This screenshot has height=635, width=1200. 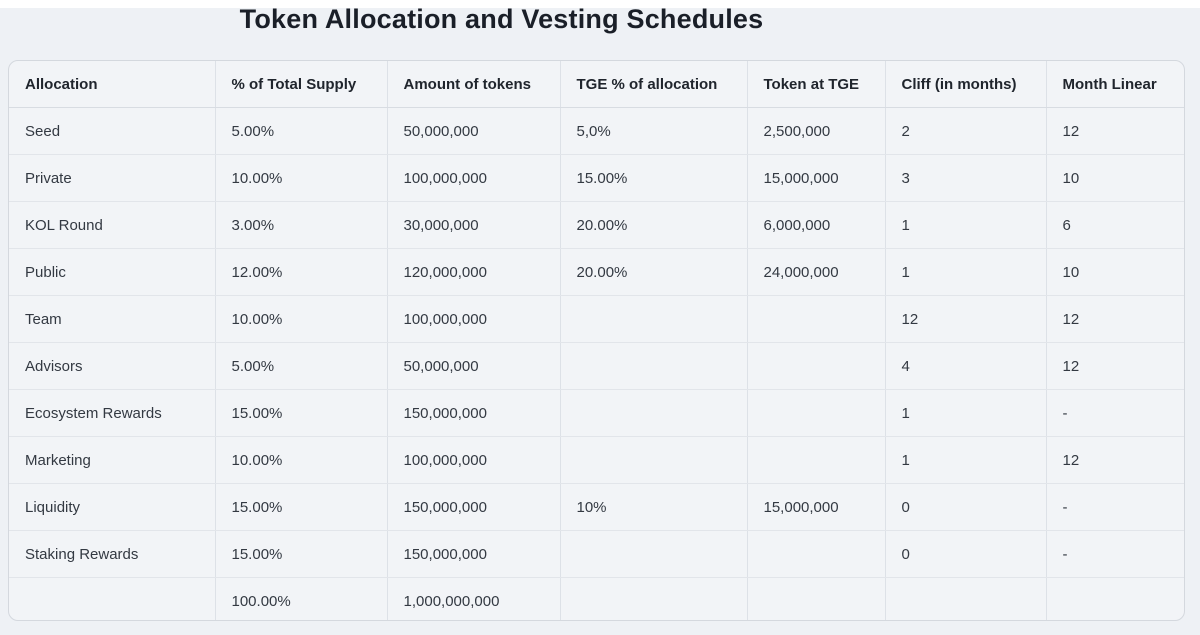 I want to click on cell-allocation: Public, so click(x=112, y=272).